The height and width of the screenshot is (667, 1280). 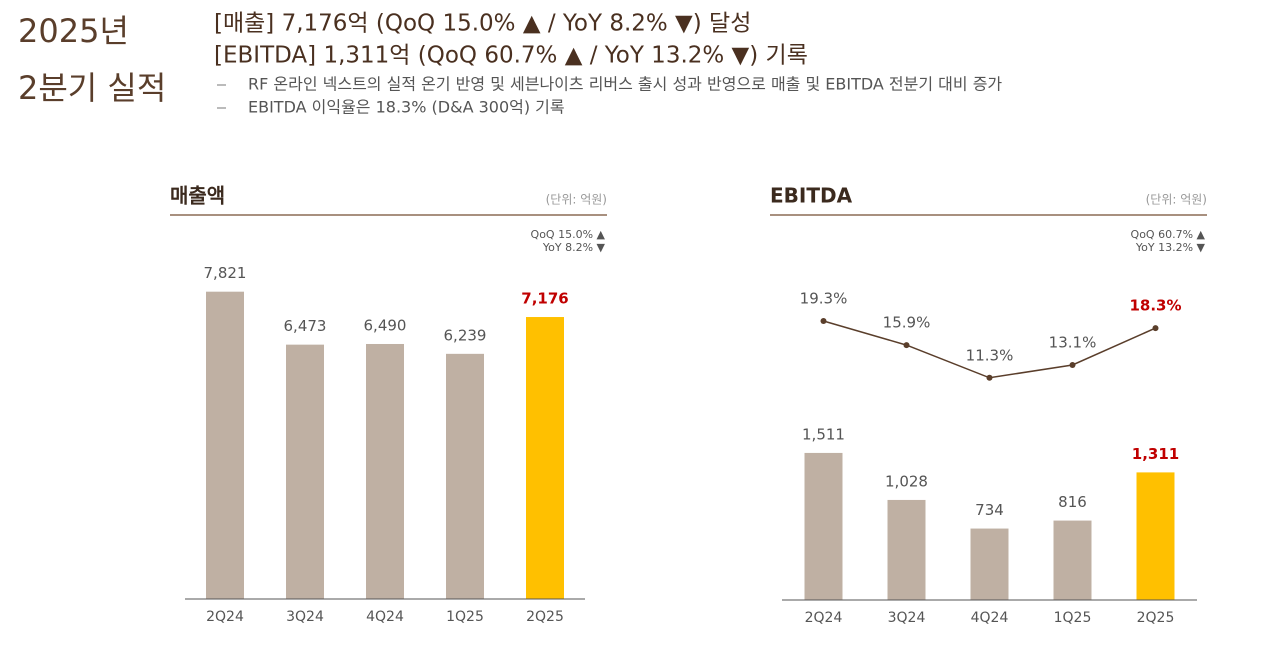 I want to click on line-label: 11.3%, so click(x=990, y=355).